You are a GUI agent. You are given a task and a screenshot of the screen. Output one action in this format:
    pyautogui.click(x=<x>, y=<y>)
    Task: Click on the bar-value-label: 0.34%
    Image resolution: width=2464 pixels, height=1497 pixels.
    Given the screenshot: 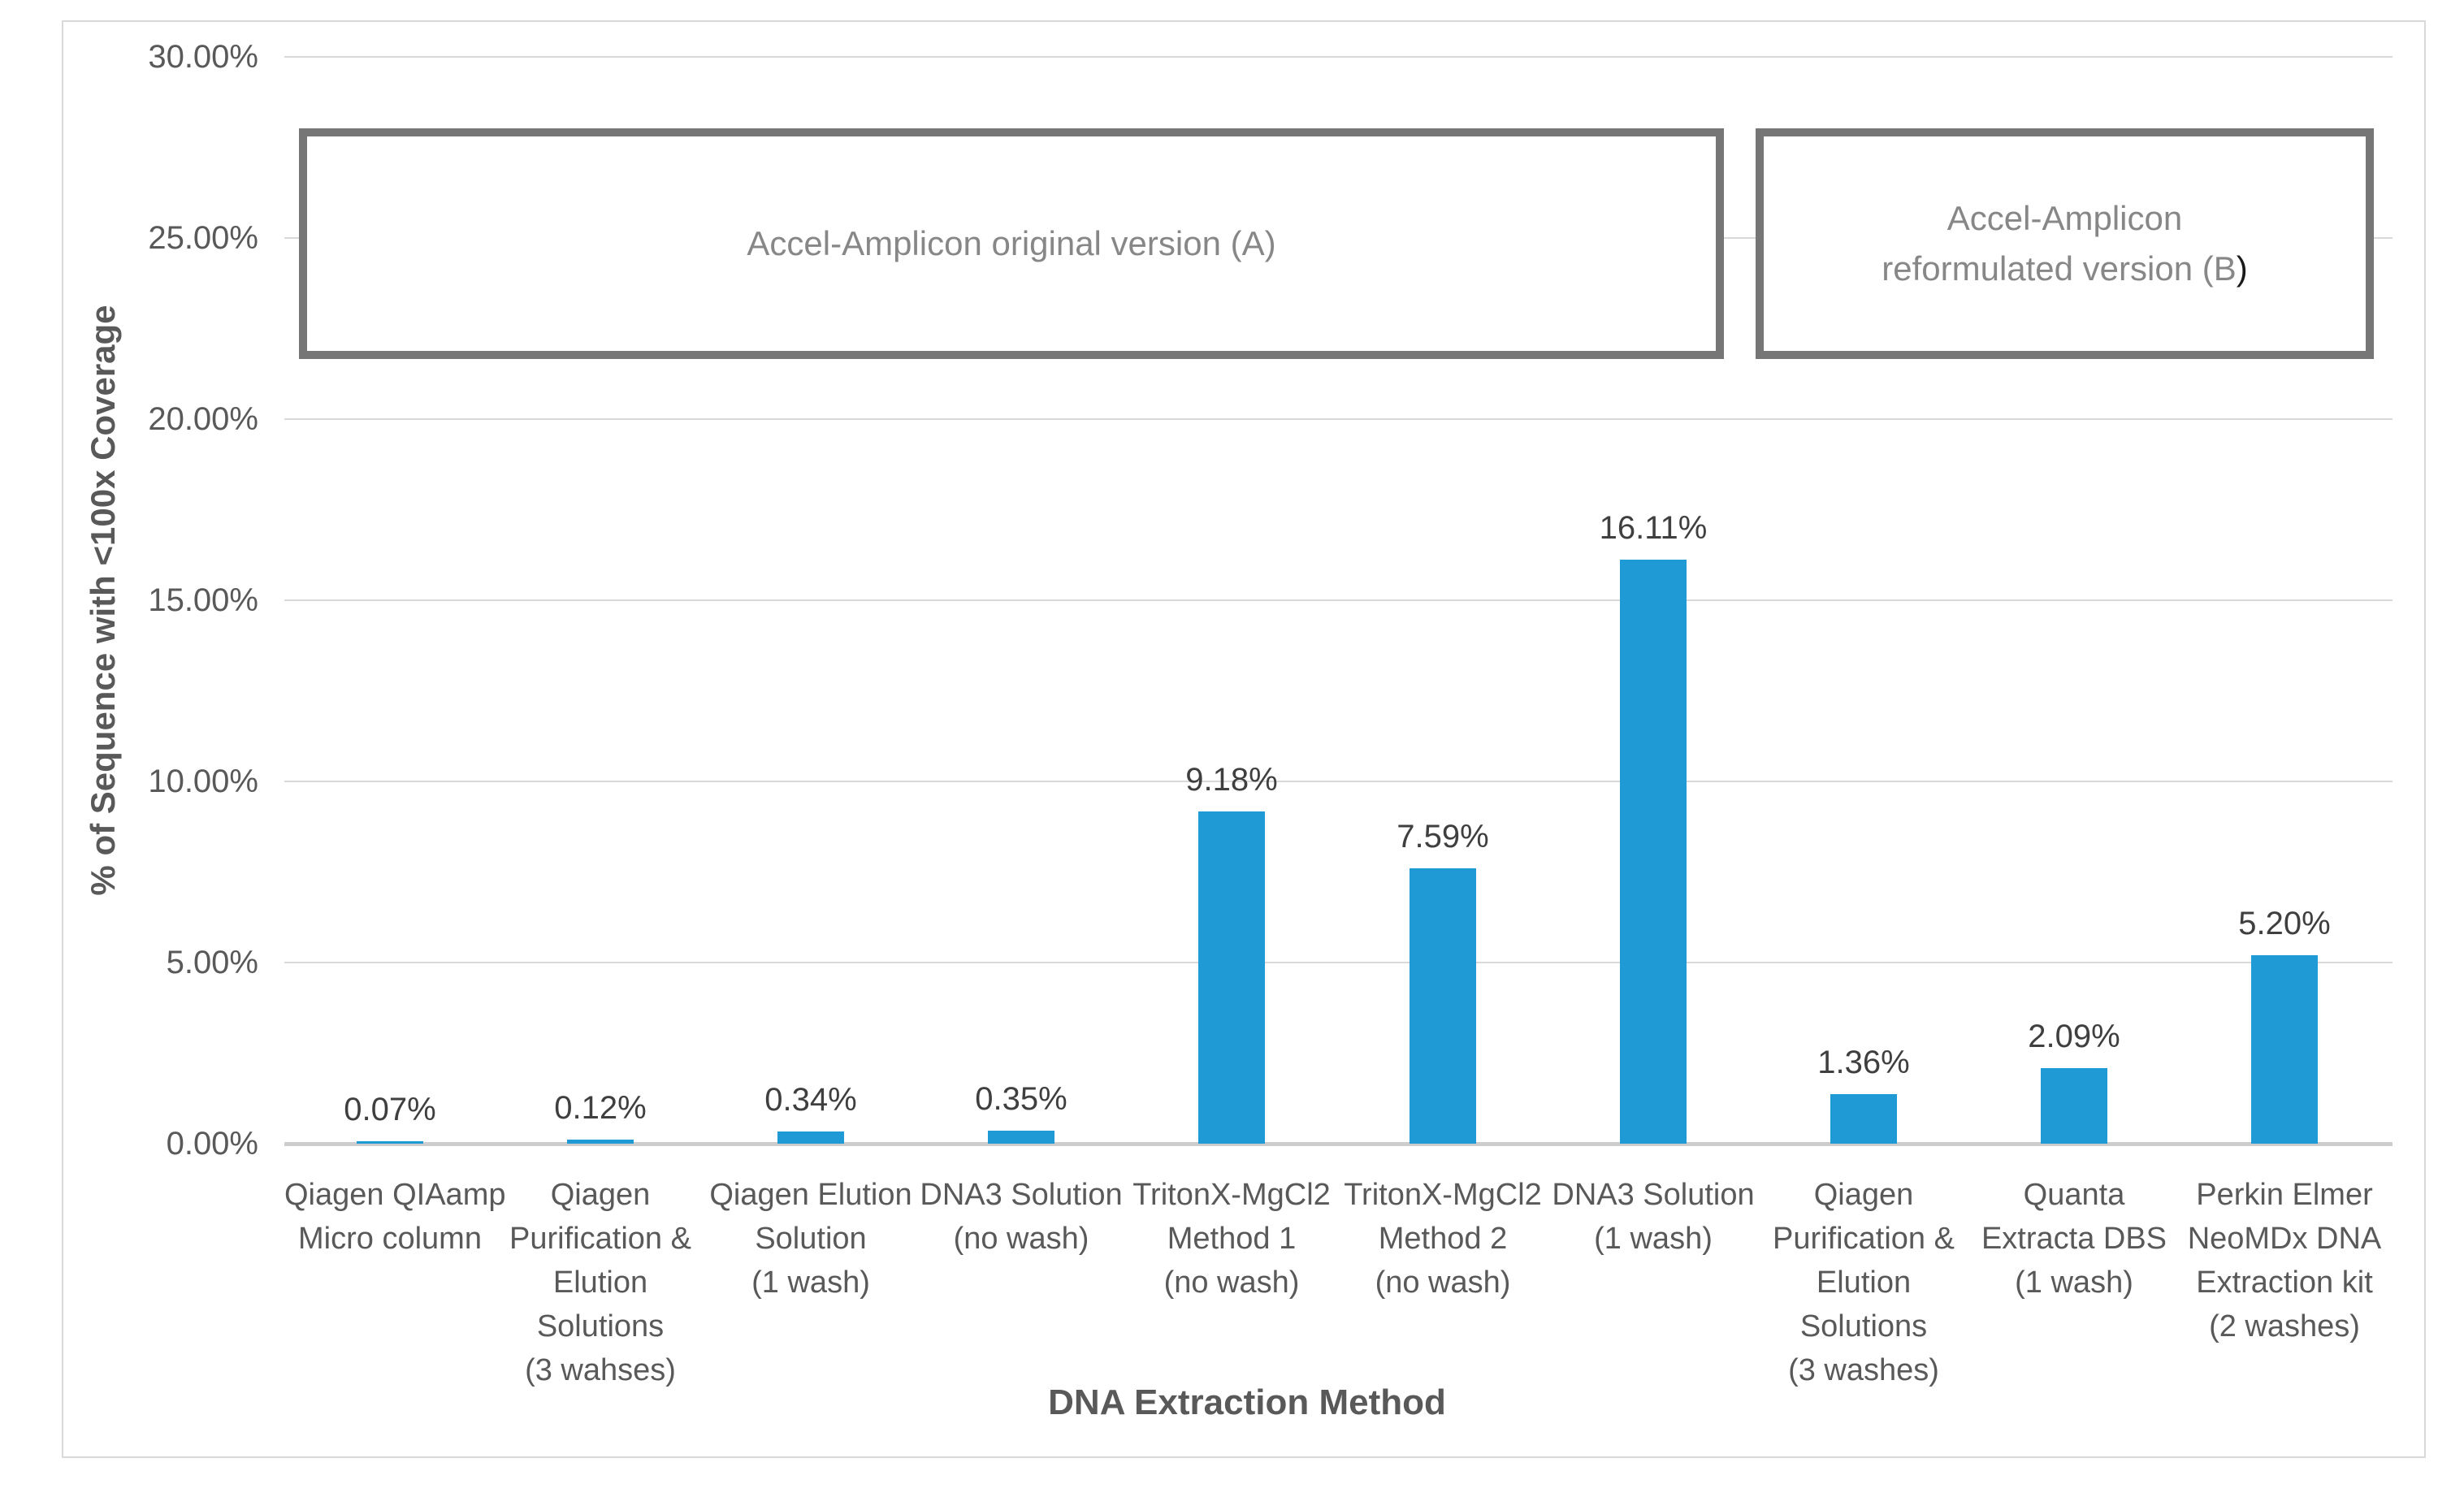 What is the action you would take?
    pyautogui.click(x=810, y=1100)
    